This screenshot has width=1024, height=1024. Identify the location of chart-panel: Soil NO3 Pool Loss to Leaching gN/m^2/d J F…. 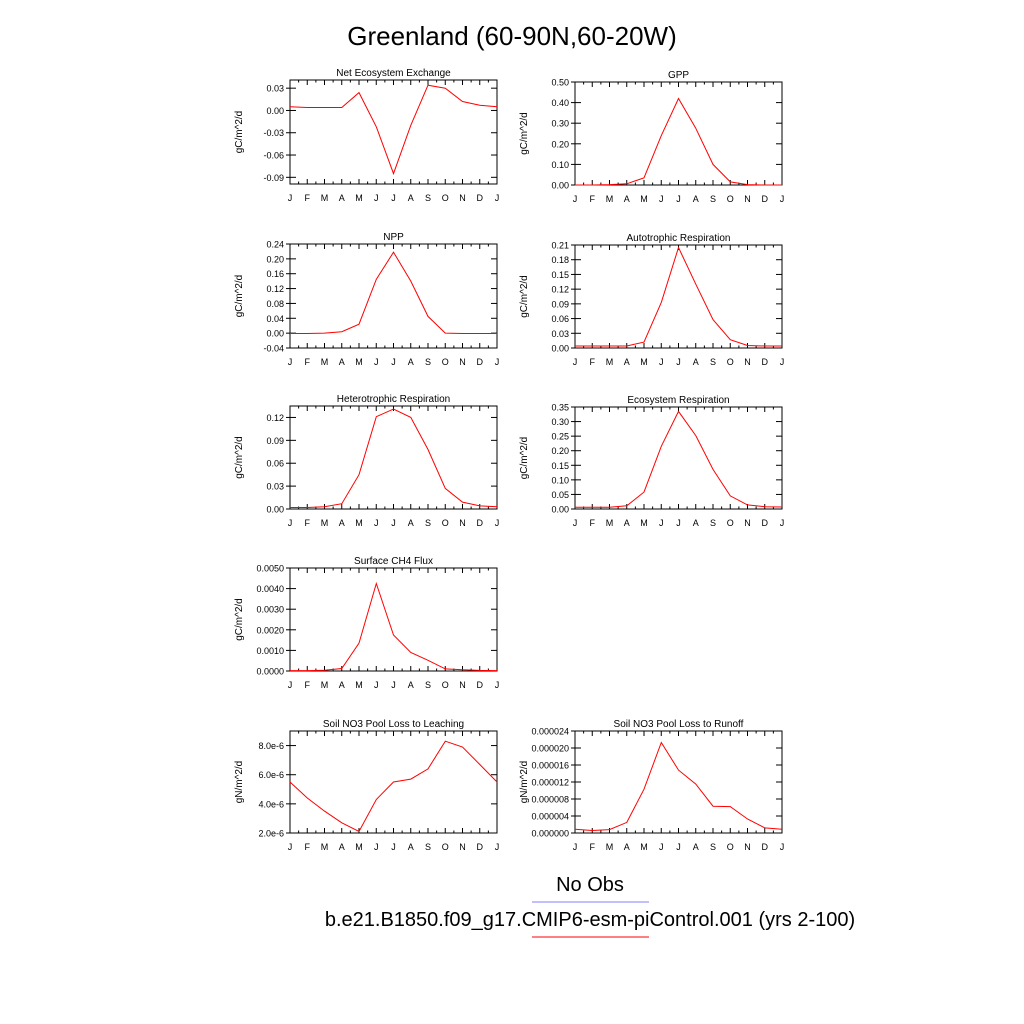
(366, 785).